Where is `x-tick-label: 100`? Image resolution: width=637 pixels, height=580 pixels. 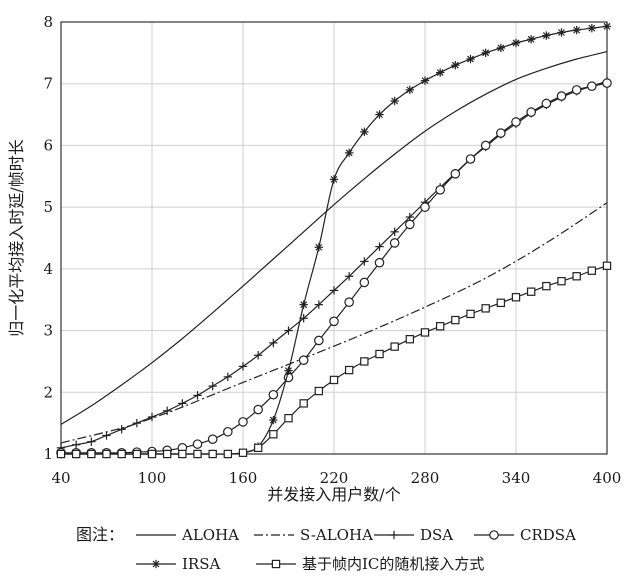 x-tick-label: 100 is located at coordinates (152, 478).